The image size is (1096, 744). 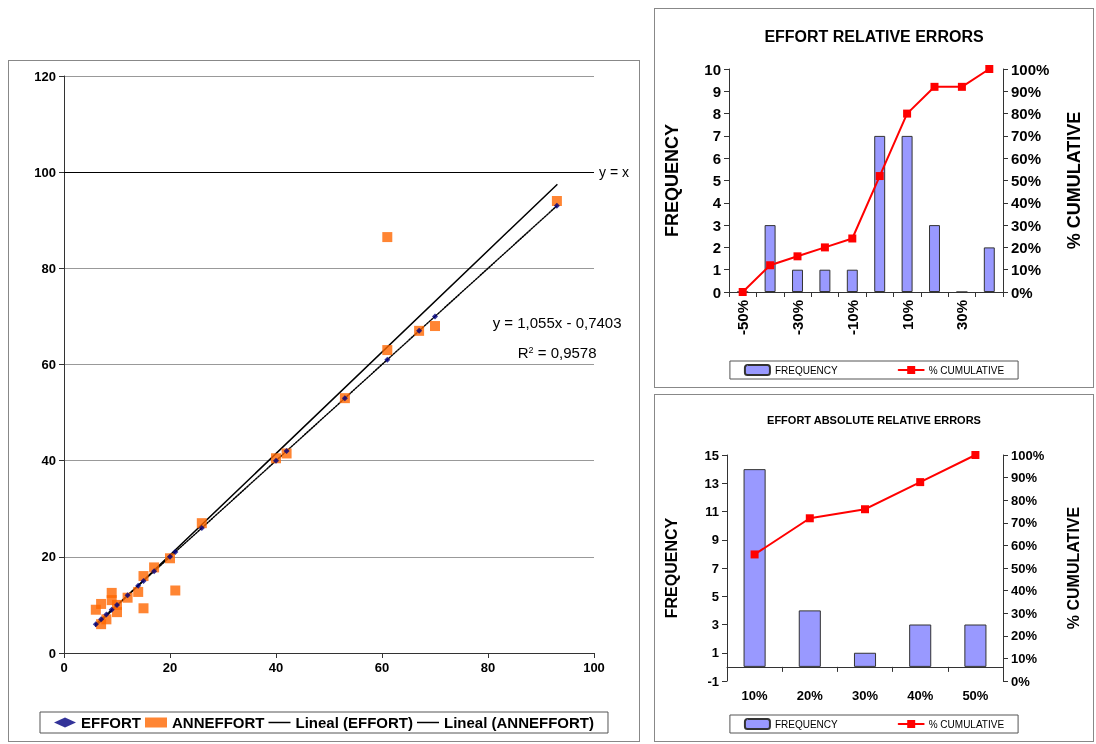 What do you see at coordinates (64, 667) in the screenshot?
I see `x-tick-label: 0` at bounding box center [64, 667].